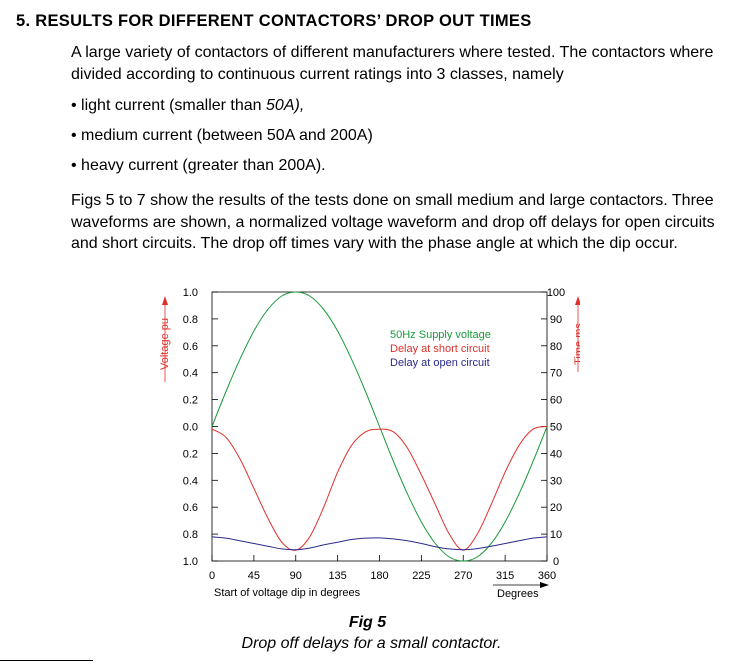  What do you see at coordinates (577, 300) in the screenshot?
I see `right-axis-arrow` at bounding box center [577, 300].